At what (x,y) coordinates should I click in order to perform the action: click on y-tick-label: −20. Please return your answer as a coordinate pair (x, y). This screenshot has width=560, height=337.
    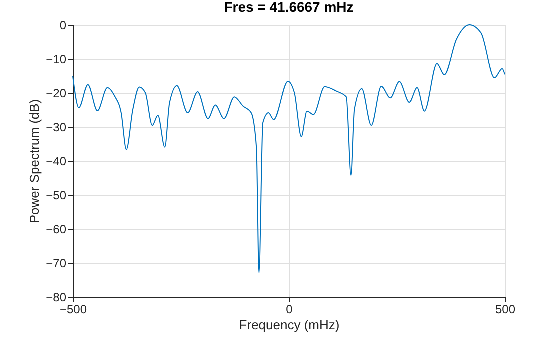
    Looking at the image, I should click on (56, 93).